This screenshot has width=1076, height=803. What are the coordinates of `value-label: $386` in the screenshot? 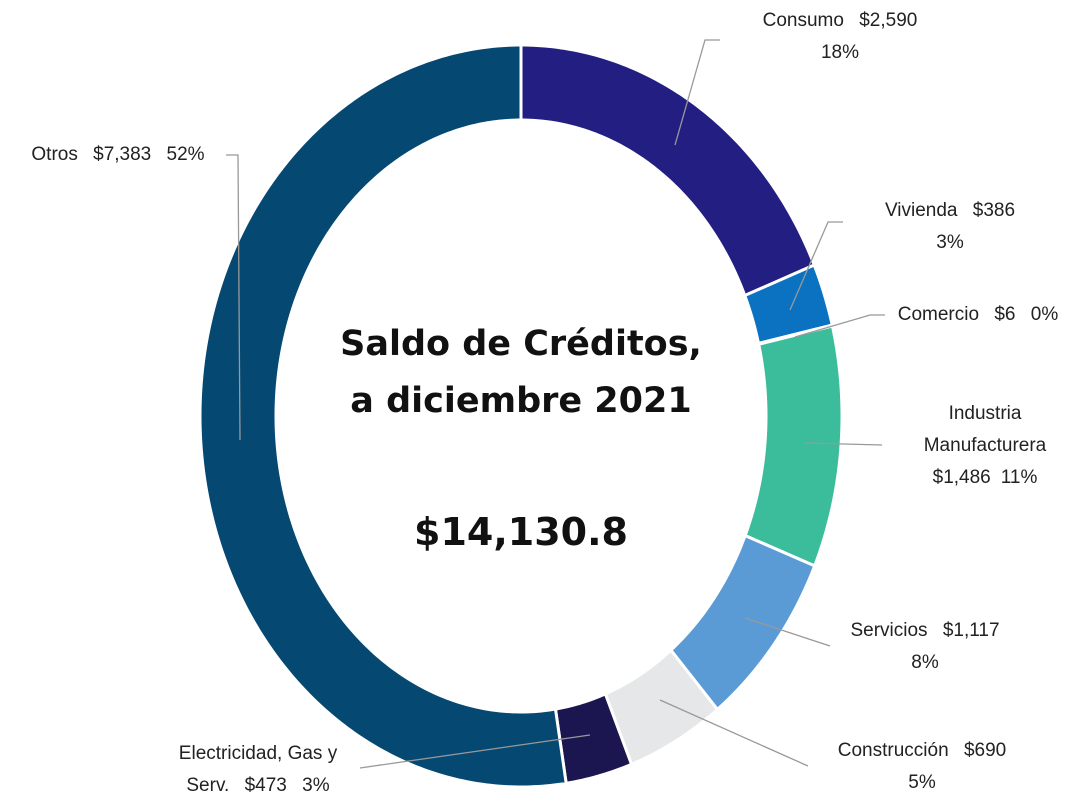 It's located at (994, 210).